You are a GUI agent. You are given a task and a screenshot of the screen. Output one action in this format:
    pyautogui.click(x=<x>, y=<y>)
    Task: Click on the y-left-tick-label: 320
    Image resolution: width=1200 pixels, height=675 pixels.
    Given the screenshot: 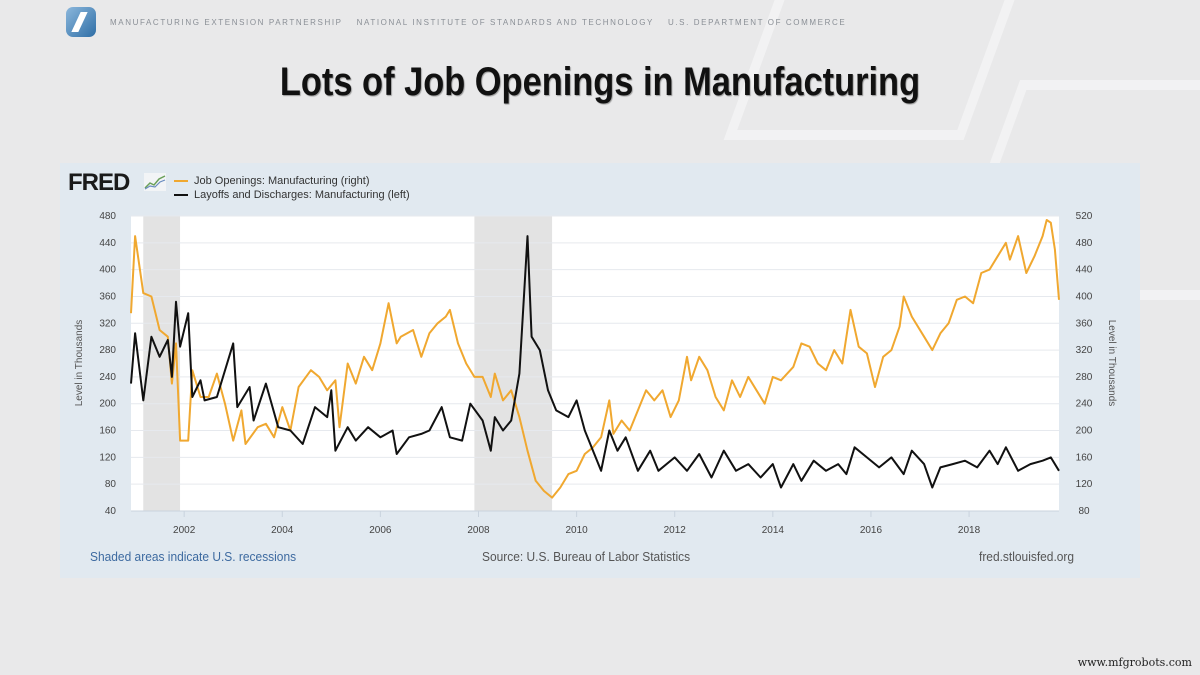 What is the action you would take?
    pyautogui.click(x=107, y=323)
    